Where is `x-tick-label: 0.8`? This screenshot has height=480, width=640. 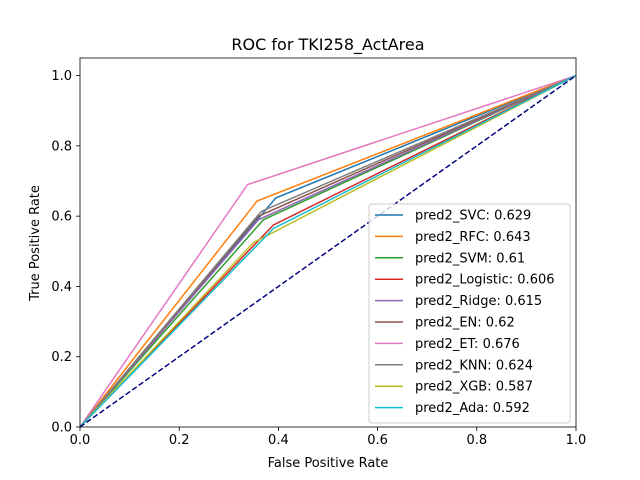 x-tick-label: 0.8 is located at coordinates (476, 440).